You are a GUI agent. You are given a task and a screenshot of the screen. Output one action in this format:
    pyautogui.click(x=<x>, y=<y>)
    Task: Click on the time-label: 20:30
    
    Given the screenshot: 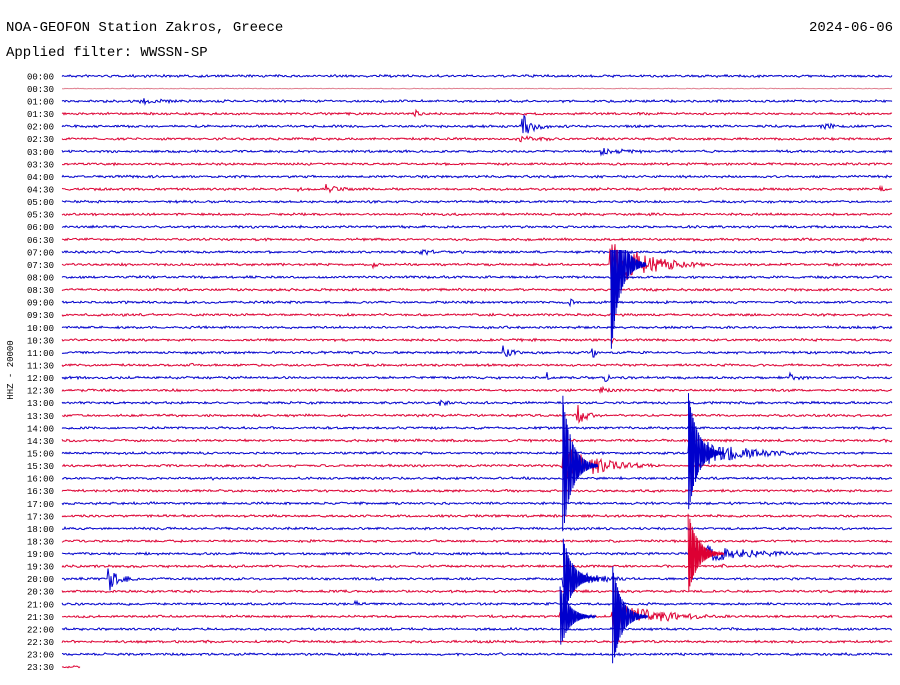 What is the action you would take?
    pyautogui.click(x=40, y=593)
    